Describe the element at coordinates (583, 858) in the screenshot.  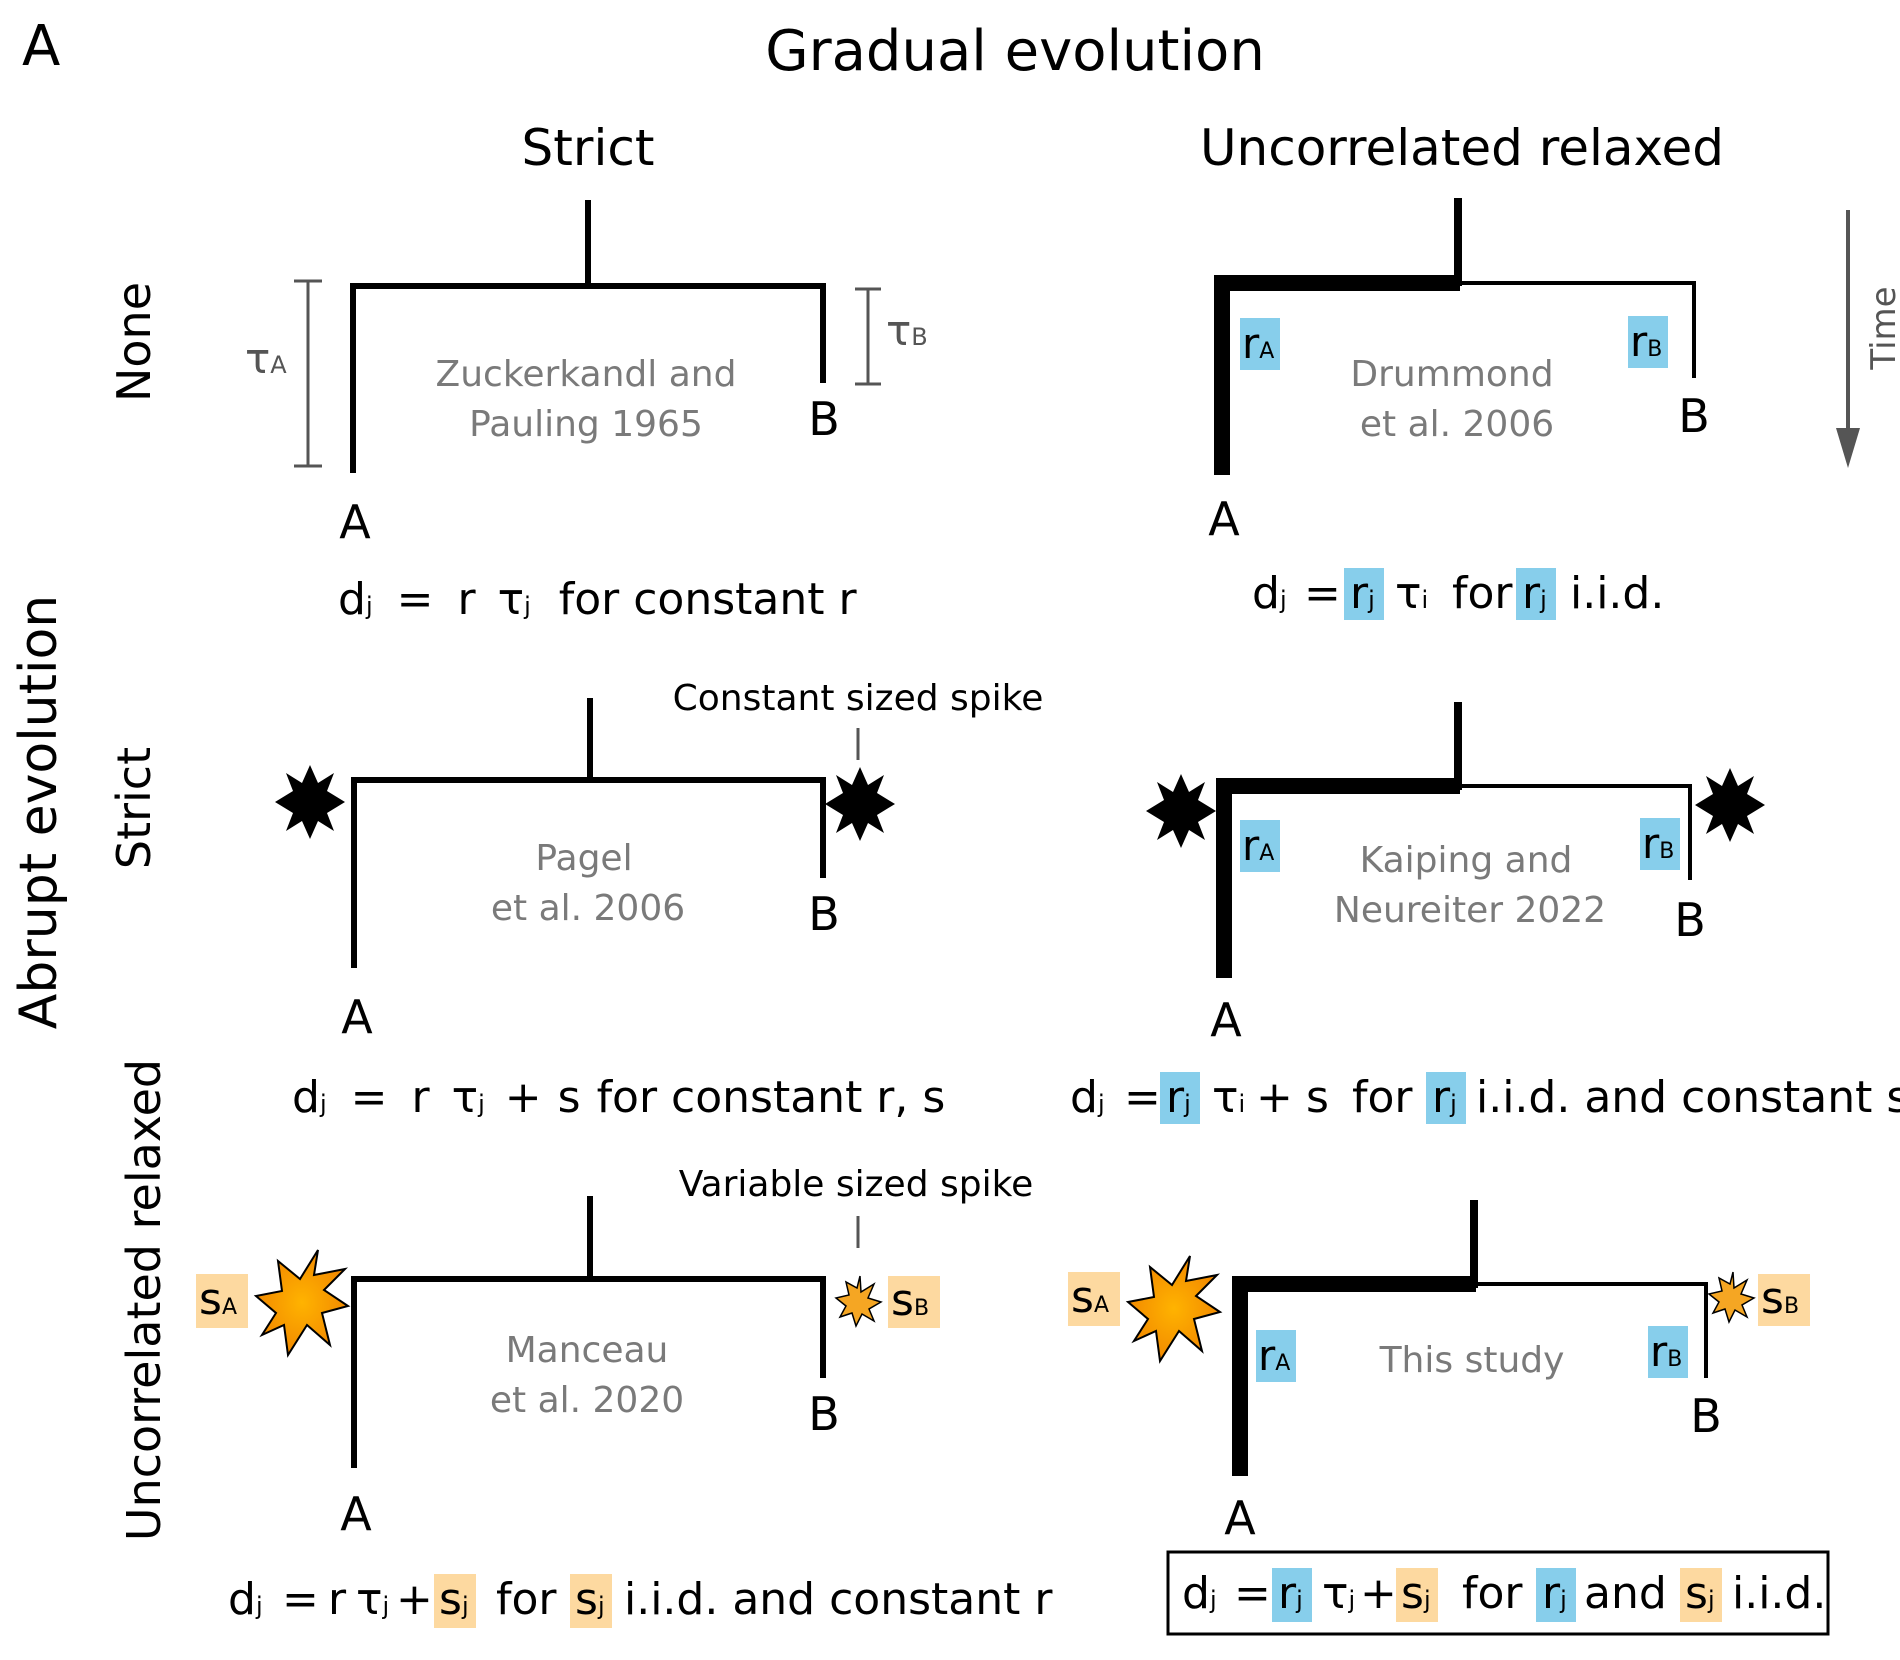
I see `citation-pagel-line1: Pagel` at that location.